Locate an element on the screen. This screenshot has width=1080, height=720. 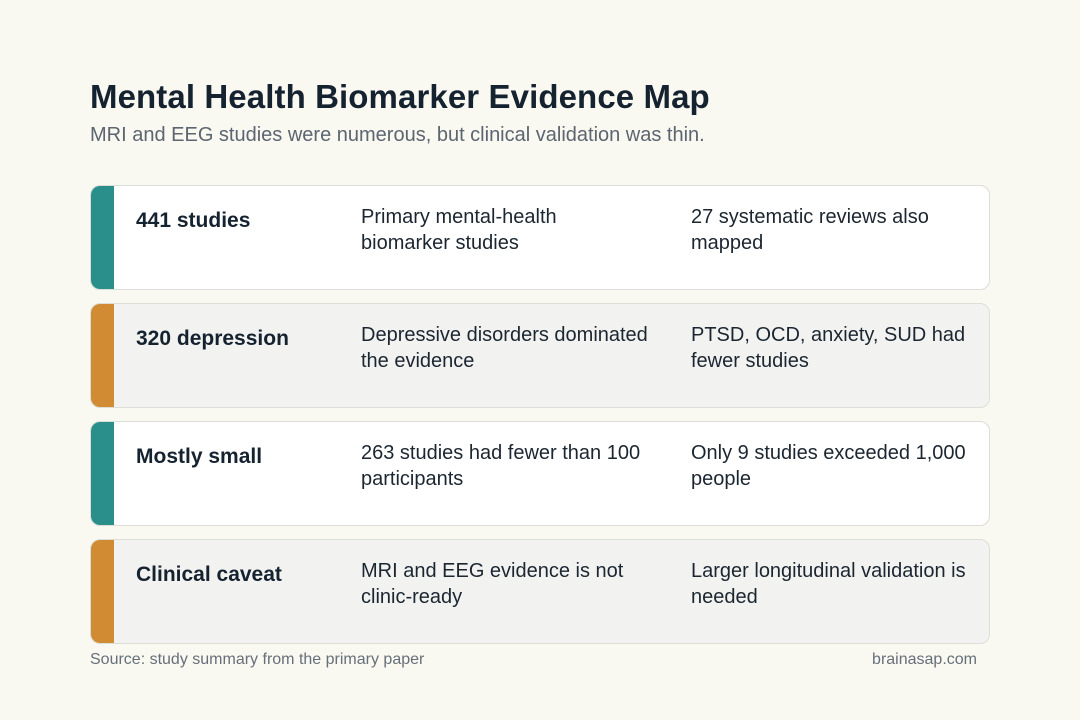
row-detail-secondary: 27 systematic reviews also mapped is located at coordinates (810, 230).